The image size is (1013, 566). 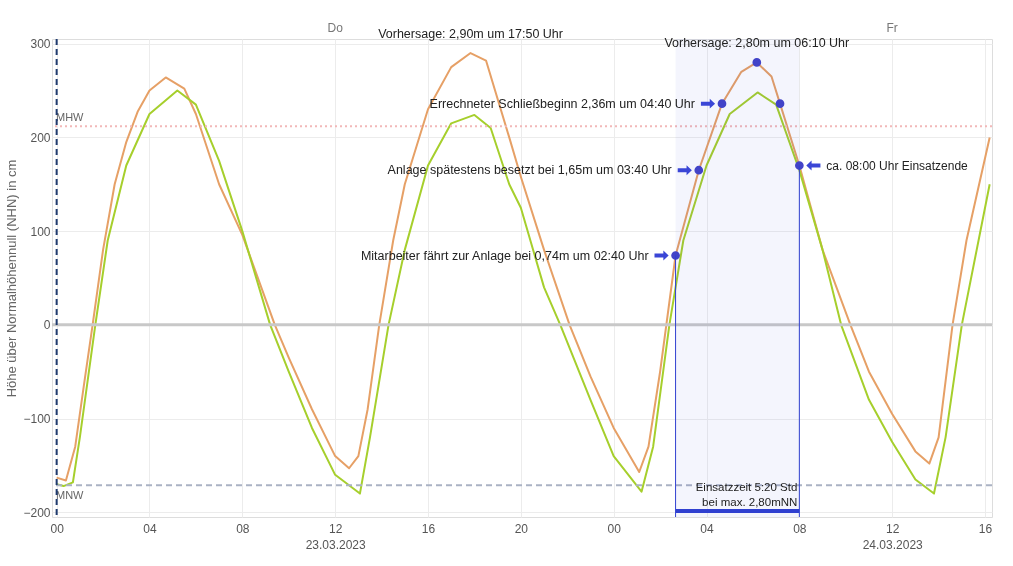 What do you see at coordinates (70, 117) in the screenshot?
I see `ref-line-label: MHW` at bounding box center [70, 117].